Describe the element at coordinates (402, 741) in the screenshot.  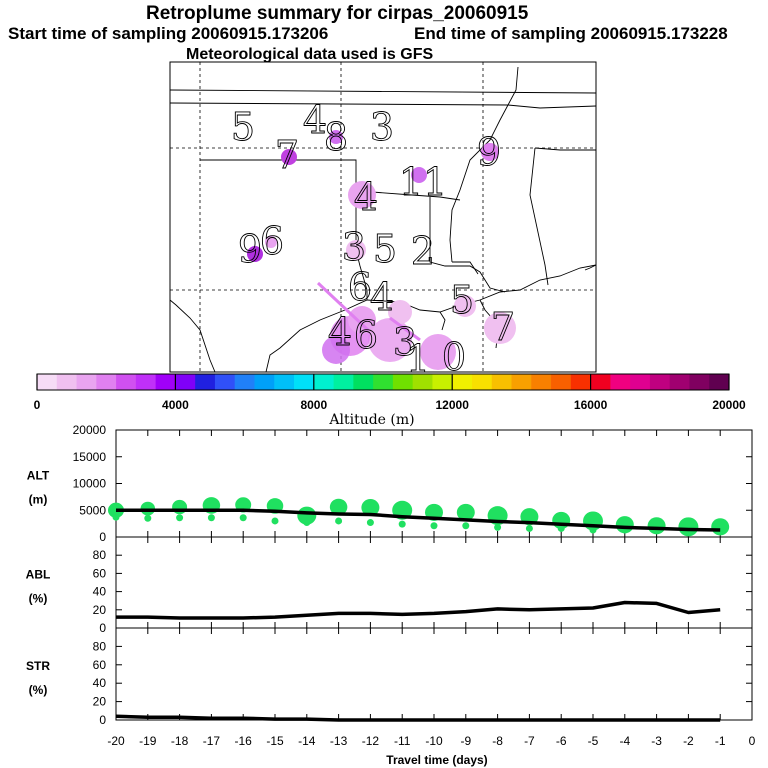
I see `x-tick-label: -11` at that location.